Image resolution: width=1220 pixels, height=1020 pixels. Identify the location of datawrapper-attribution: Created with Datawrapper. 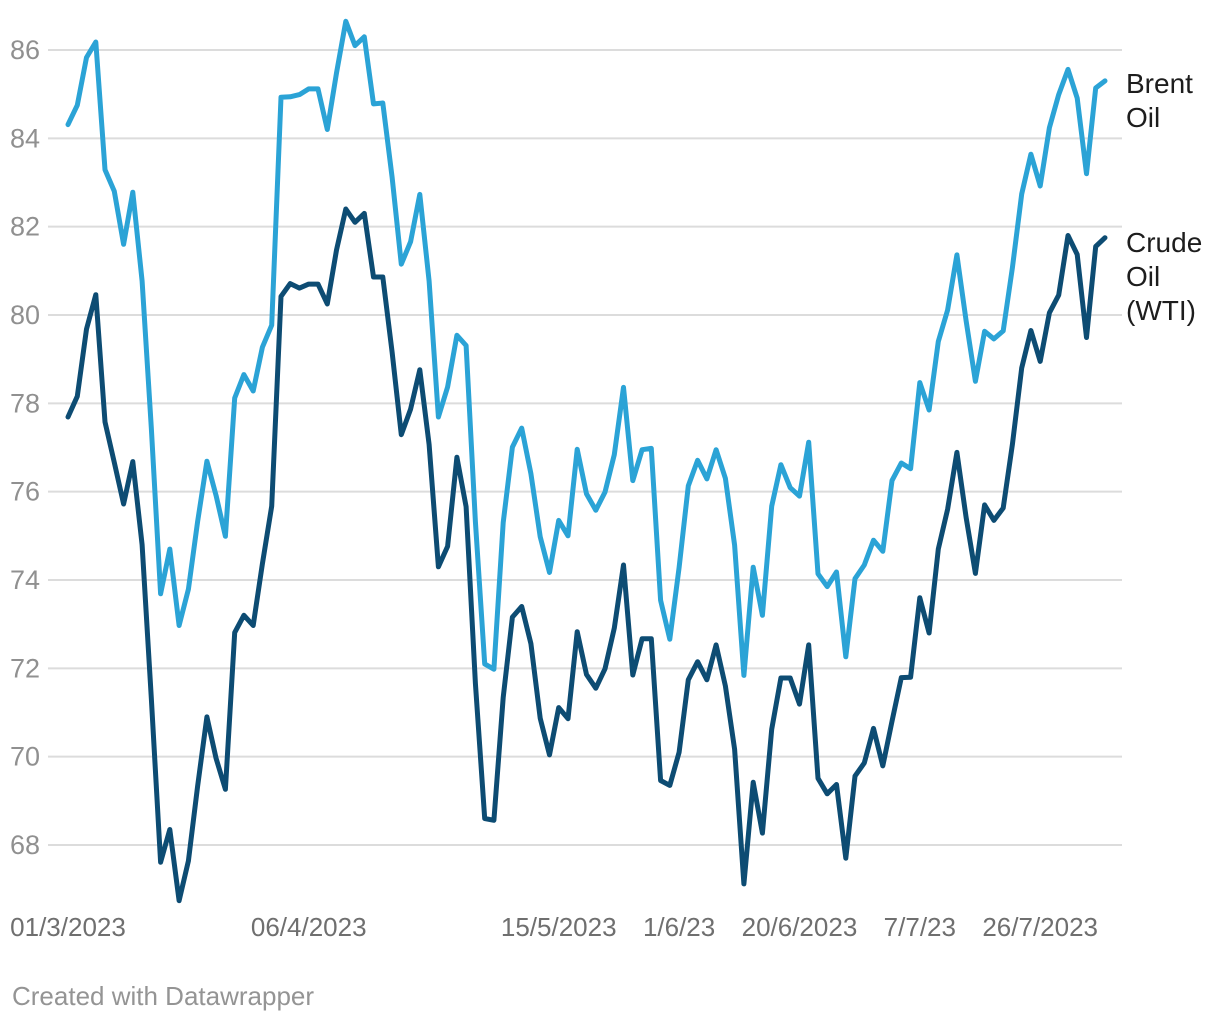
(163, 996).